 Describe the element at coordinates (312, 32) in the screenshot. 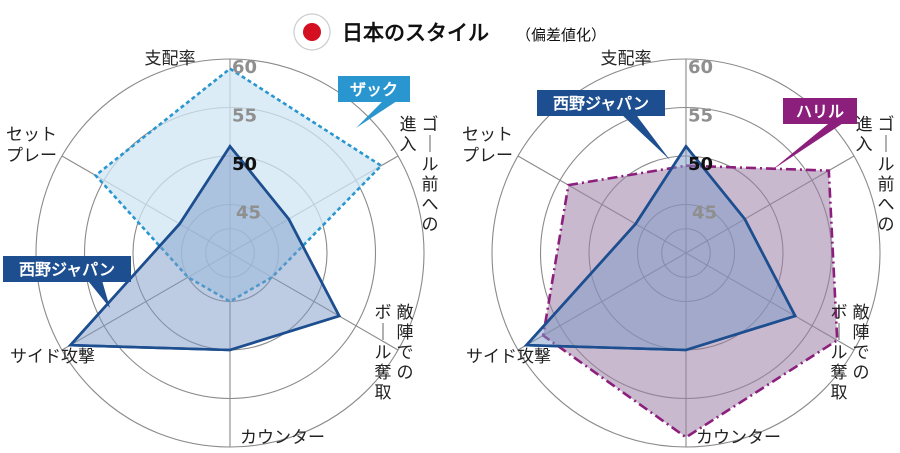

I see `japan-flag-icon` at that location.